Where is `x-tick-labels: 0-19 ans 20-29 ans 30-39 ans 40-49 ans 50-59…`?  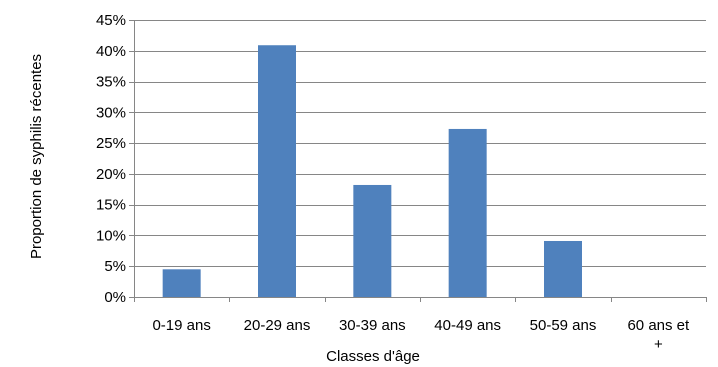 x-tick-labels: 0-19 ans 20-29 ans 30-39 ans 40-49 ans 50-59… is located at coordinates (421, 335).